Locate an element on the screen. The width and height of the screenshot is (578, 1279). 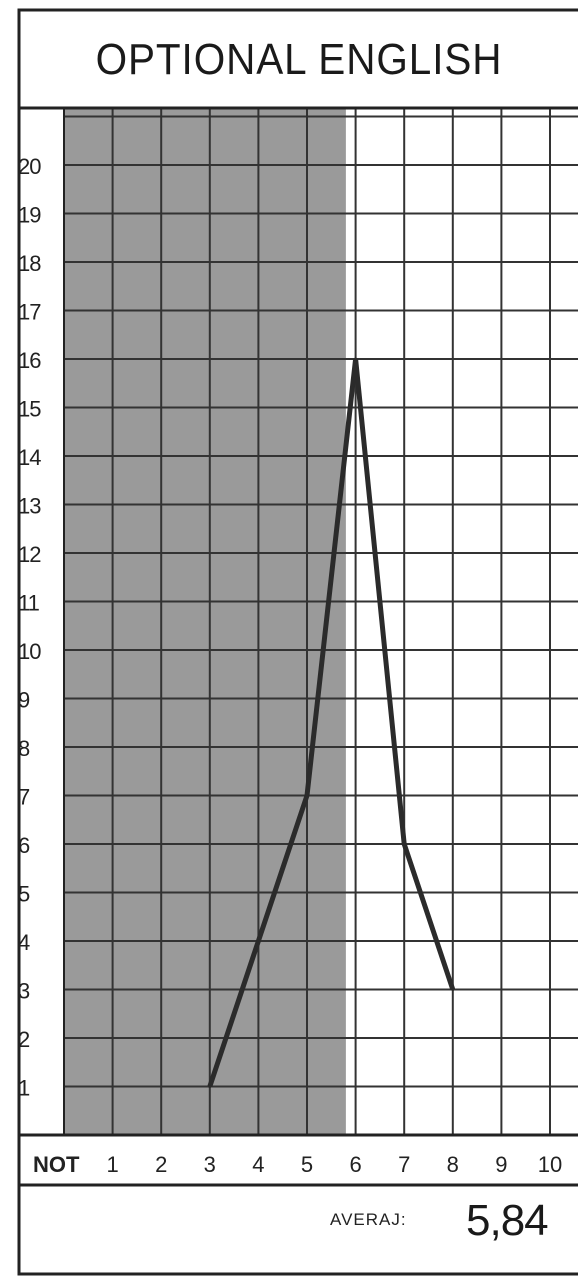
y-tick-label: 16 is located at coordinates (29, 360).